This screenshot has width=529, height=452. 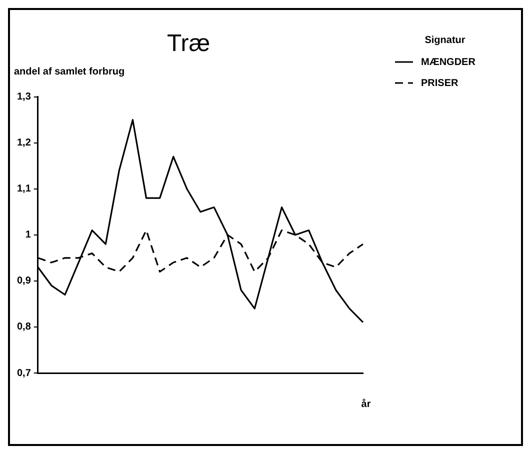 I want to click on legend-title: Signatur, so click(x=445, y=40).